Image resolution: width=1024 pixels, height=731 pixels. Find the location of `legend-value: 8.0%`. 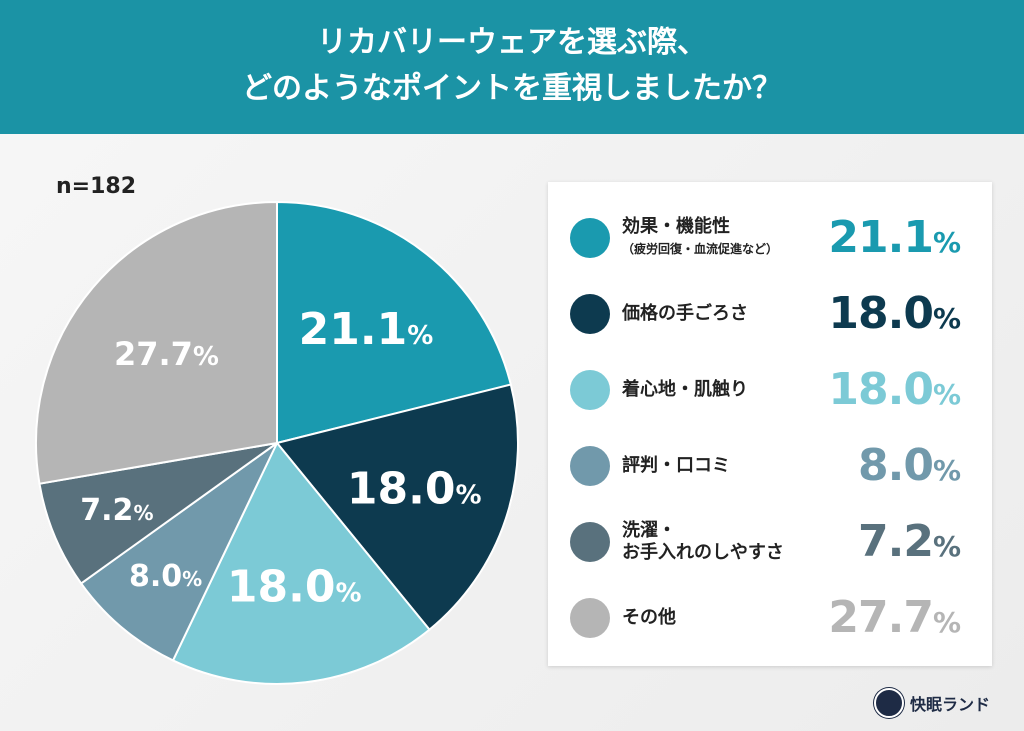

legend-value: 8.0% is located at coordinates (909, 465).